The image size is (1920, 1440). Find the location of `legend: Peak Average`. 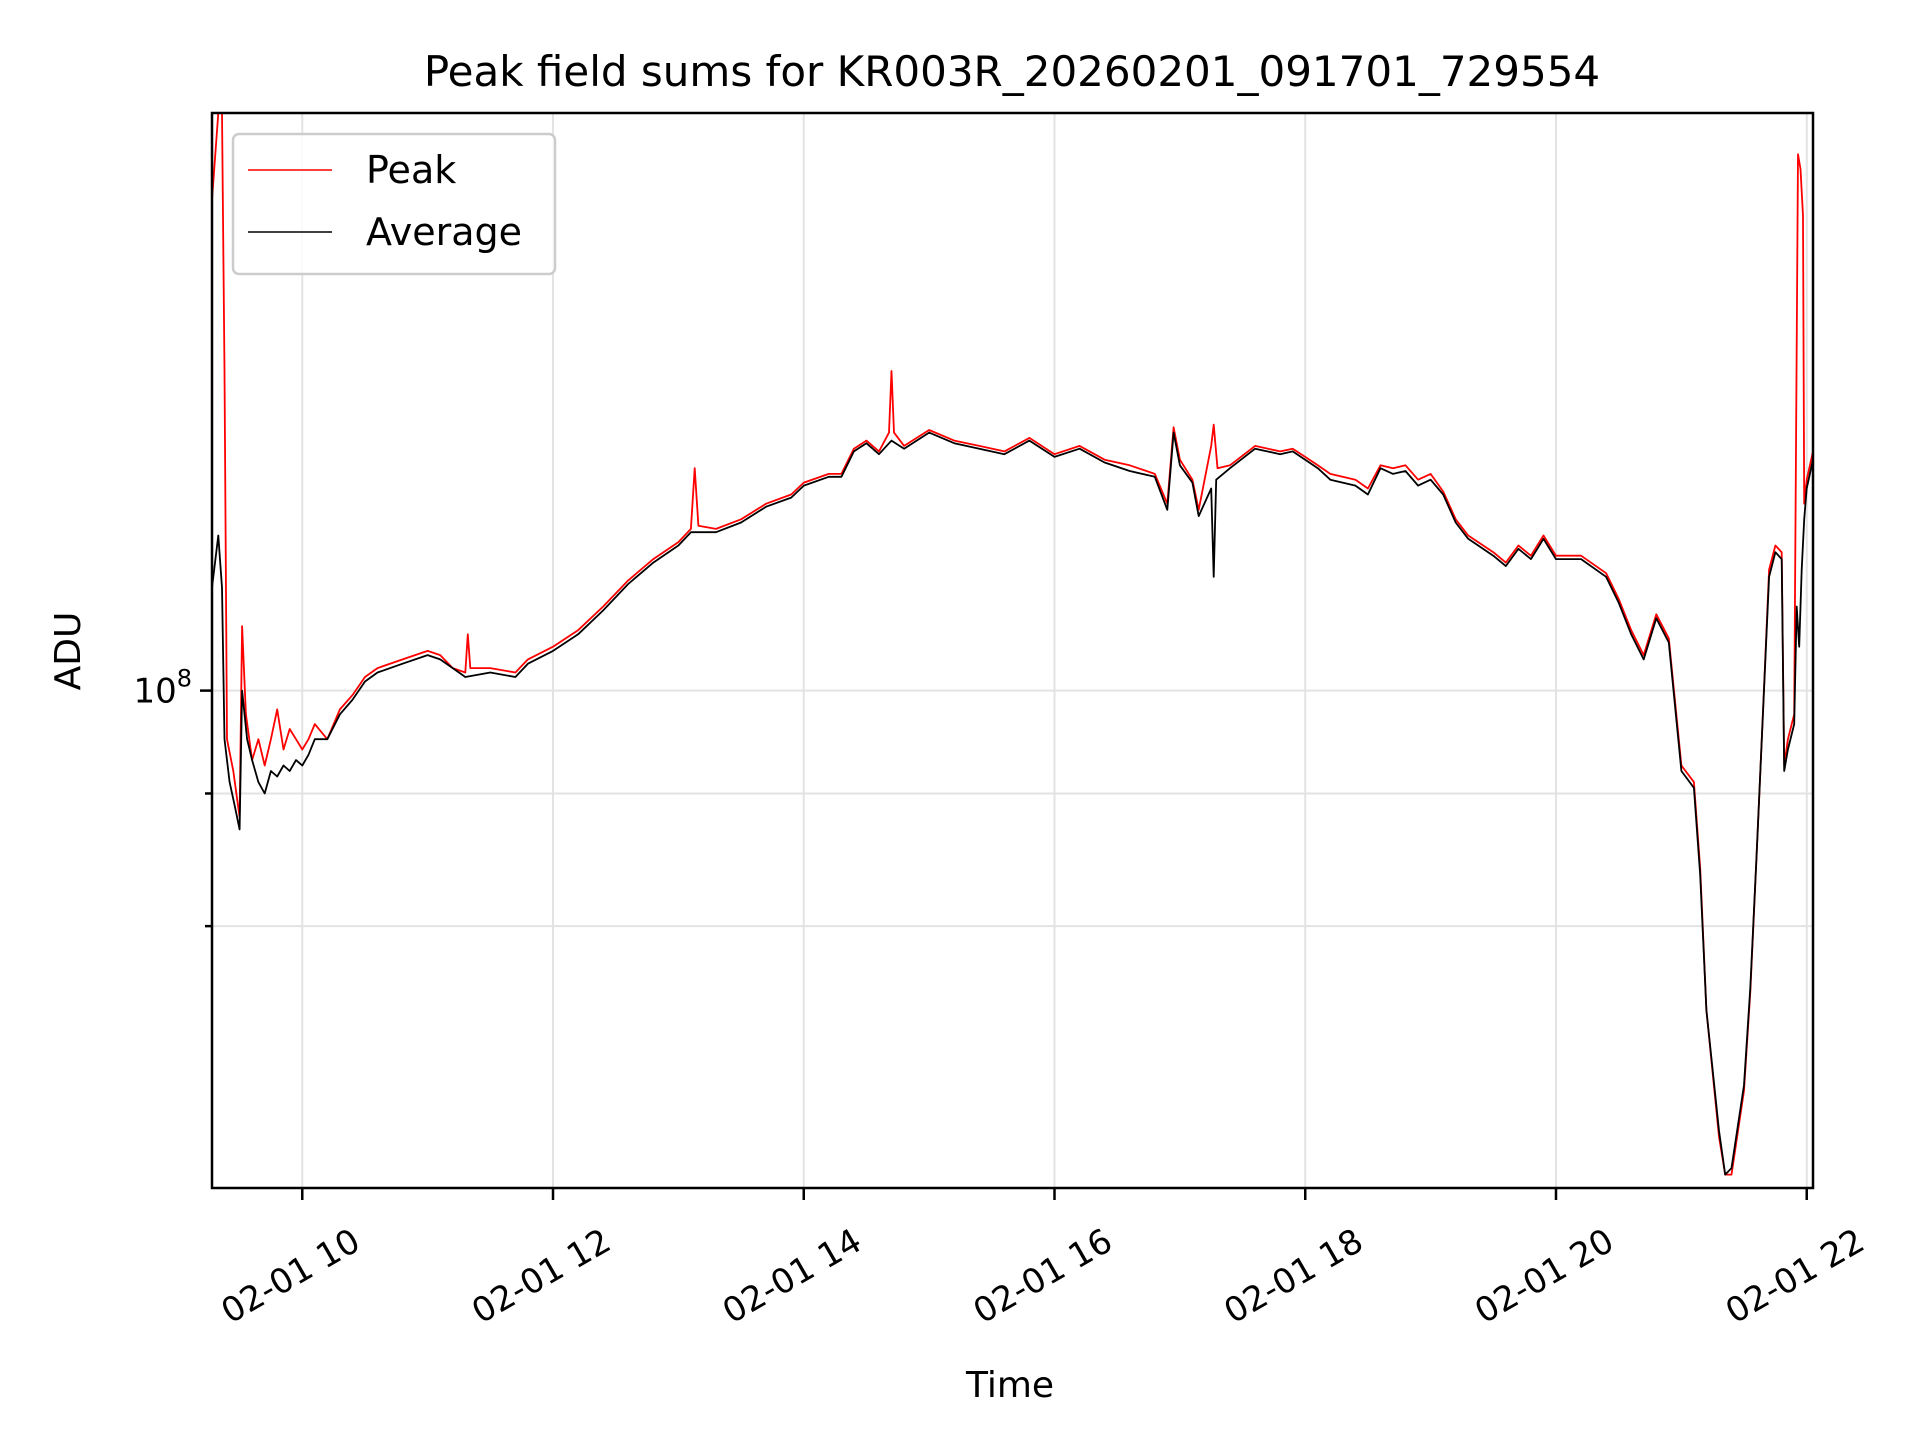

legend: Peak Average is located at coordinates (394, 204).